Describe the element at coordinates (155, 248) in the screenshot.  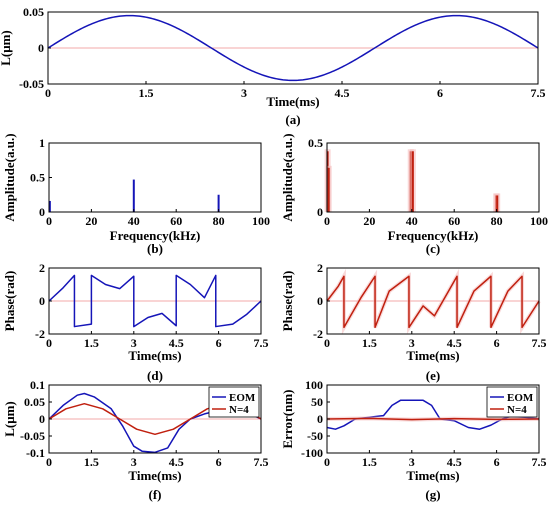
I see `panel-caption: (b)` at that location.